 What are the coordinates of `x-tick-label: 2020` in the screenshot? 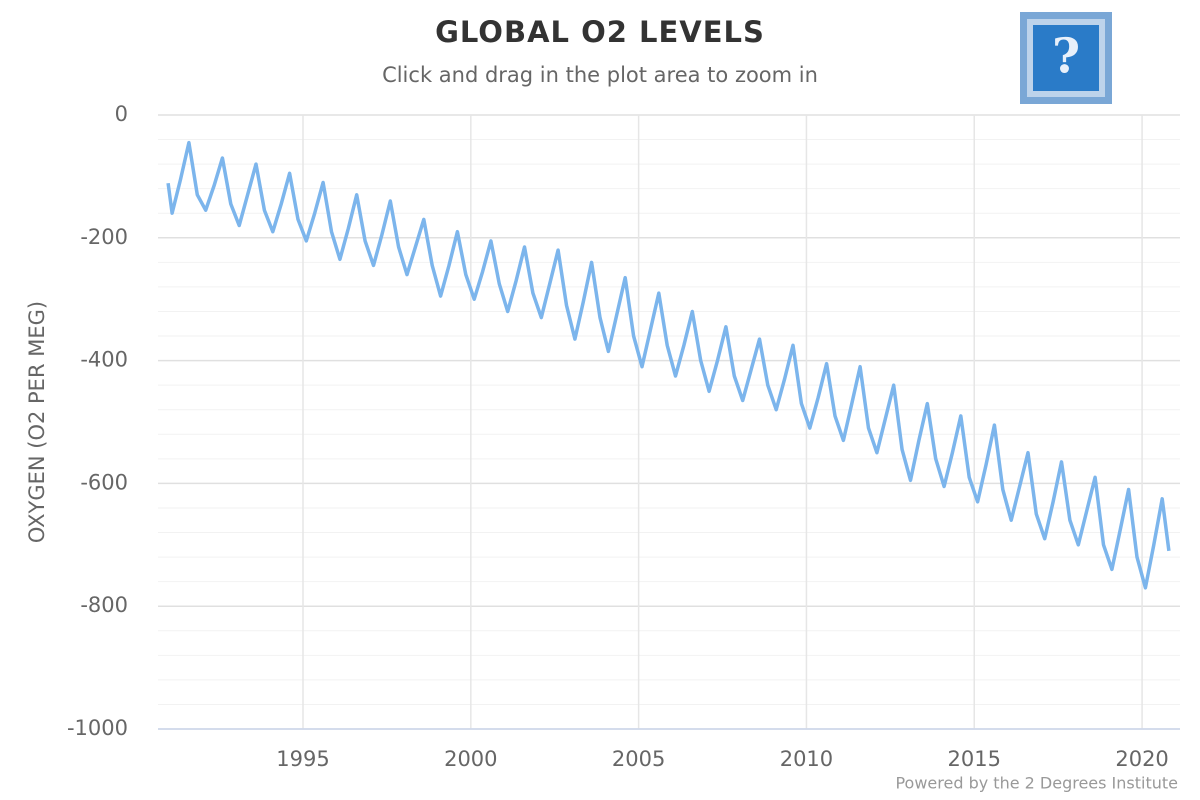 It's located at (1141, 759).